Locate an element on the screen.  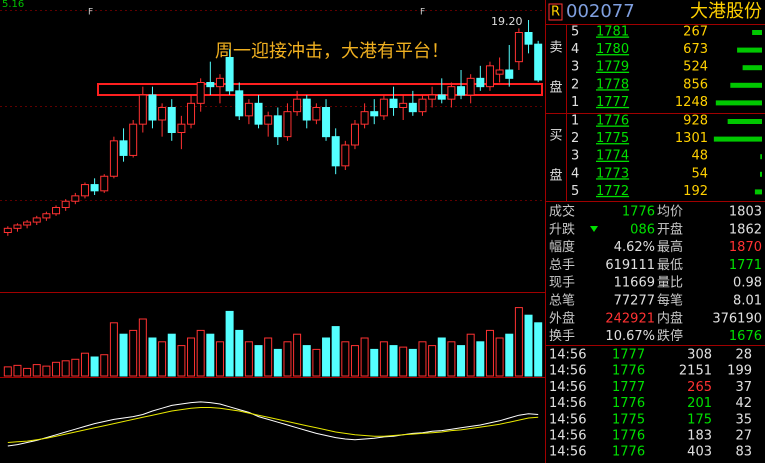
book-price: 1774 is located at coordinates (612, 156).